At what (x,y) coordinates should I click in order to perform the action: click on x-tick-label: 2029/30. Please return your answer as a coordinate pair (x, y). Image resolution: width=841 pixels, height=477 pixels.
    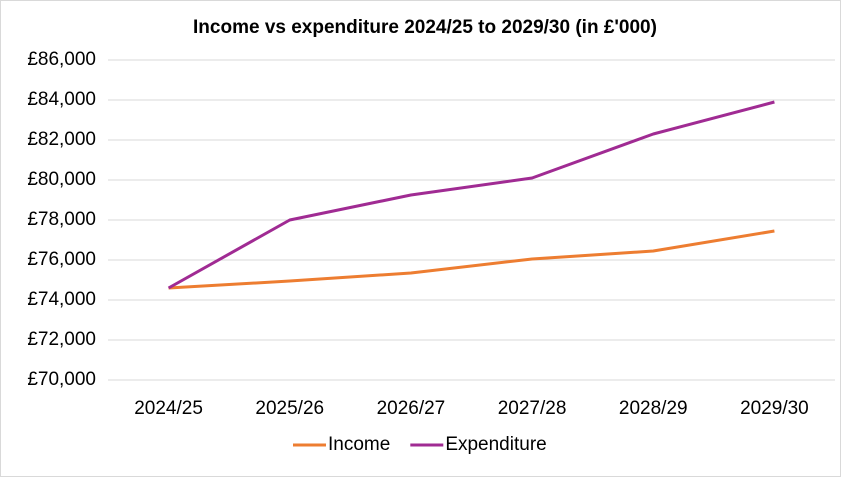
    Looking at the image, I should click on (774, 408).